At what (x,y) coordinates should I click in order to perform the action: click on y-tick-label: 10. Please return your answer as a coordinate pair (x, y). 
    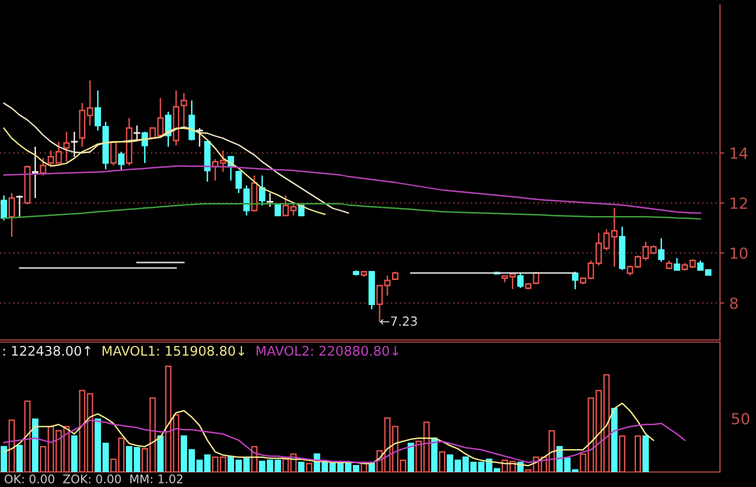
    Looking at the image, I should click on (739, 253).